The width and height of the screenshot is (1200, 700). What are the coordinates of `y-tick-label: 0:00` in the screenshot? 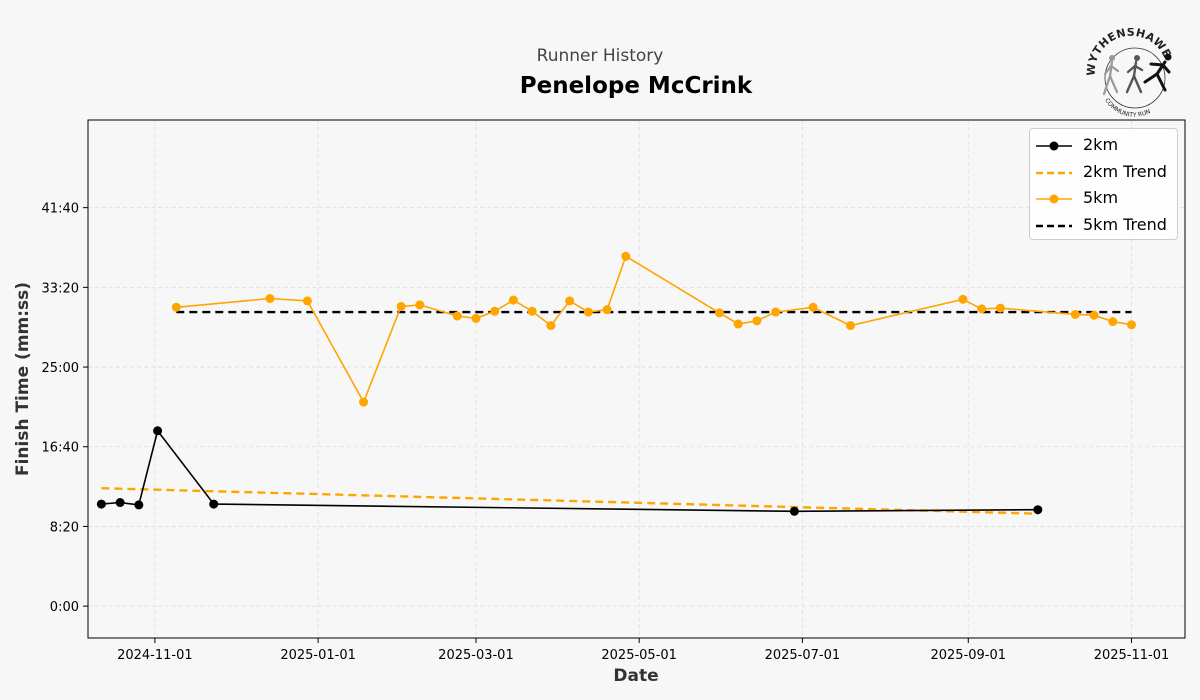 It's located at (64, 607).